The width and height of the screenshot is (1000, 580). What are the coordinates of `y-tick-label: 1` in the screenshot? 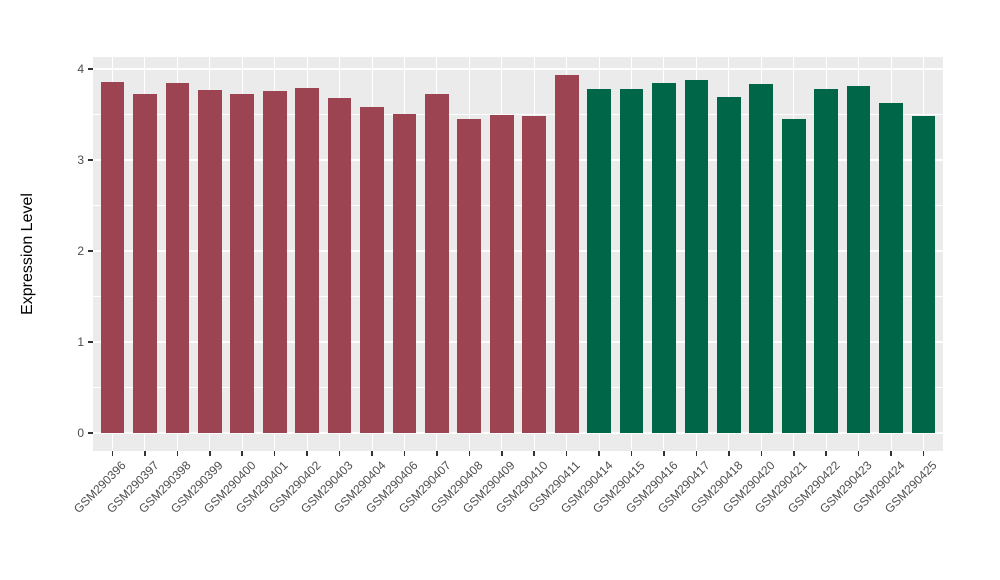 It's located at (80, 342).